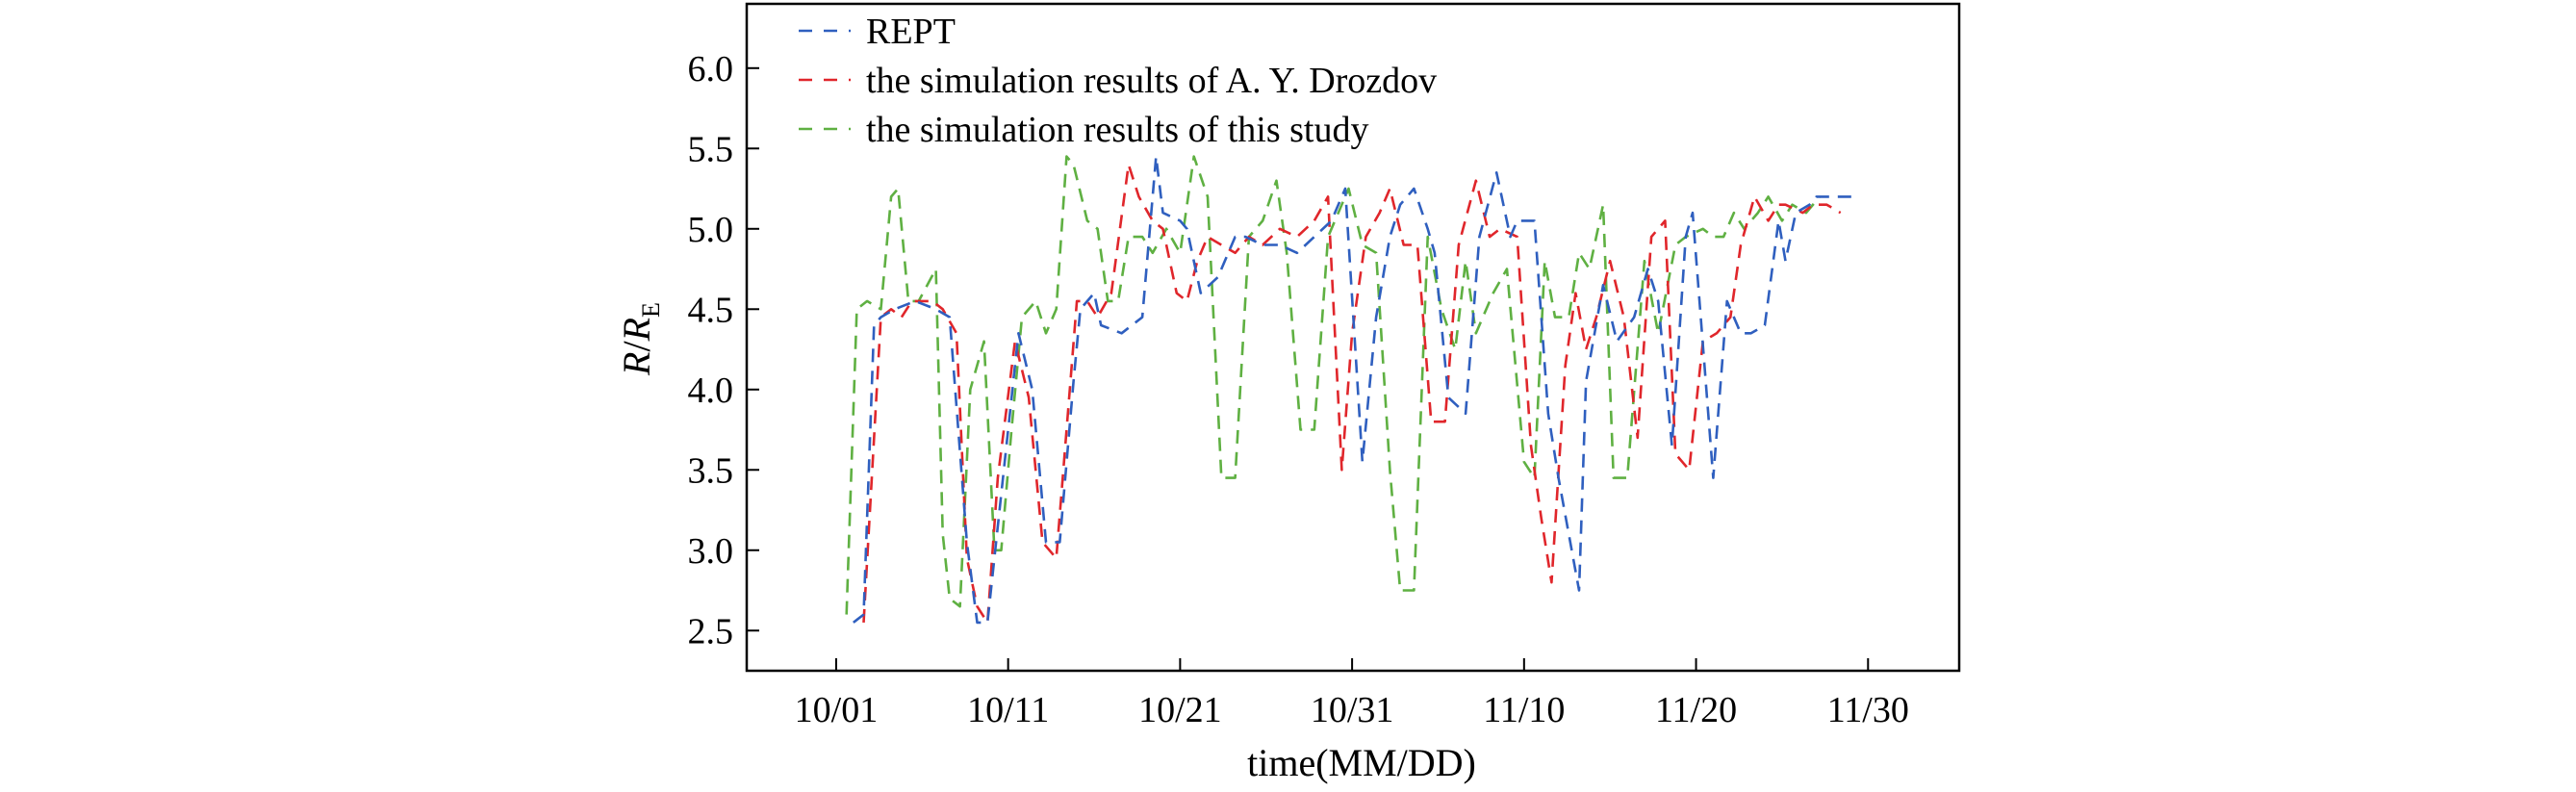  What do you see at coordinates (636, 346) in the screenshot?
I see `y-axis-title-sep: /` at bounding box center [636, 346].